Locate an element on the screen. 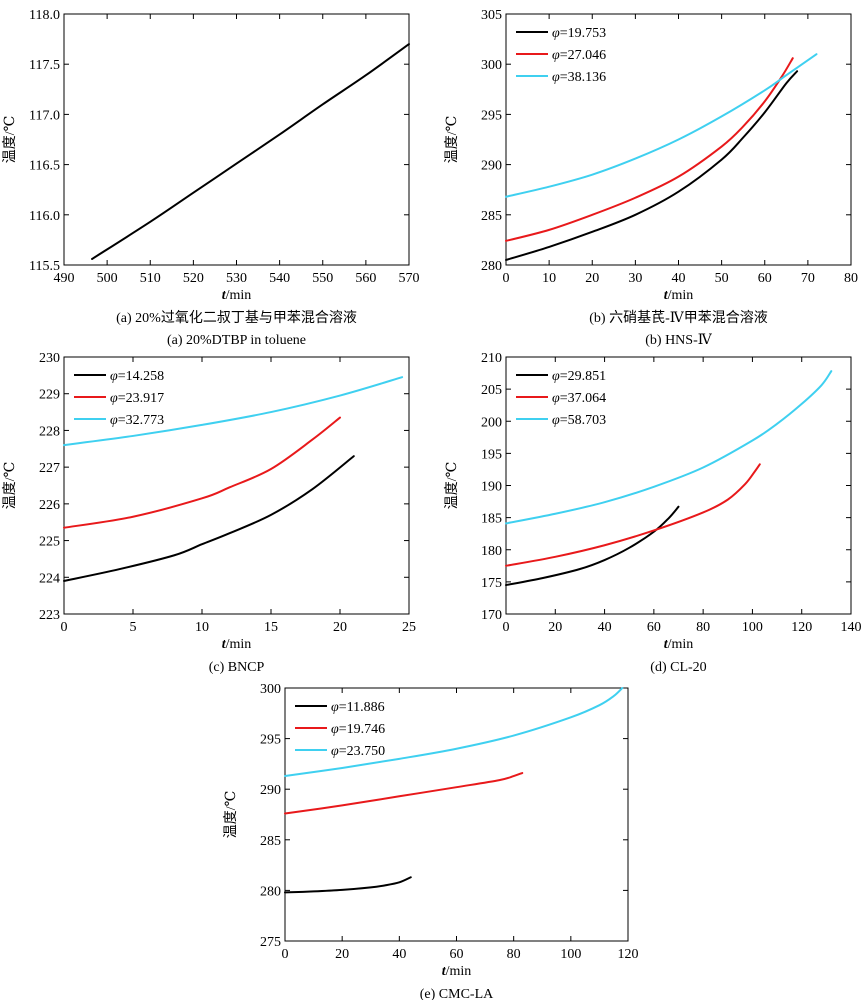 This screenshot has height=1000, width=863. y-tick-label: 223 is located at coordinates (49, 615).